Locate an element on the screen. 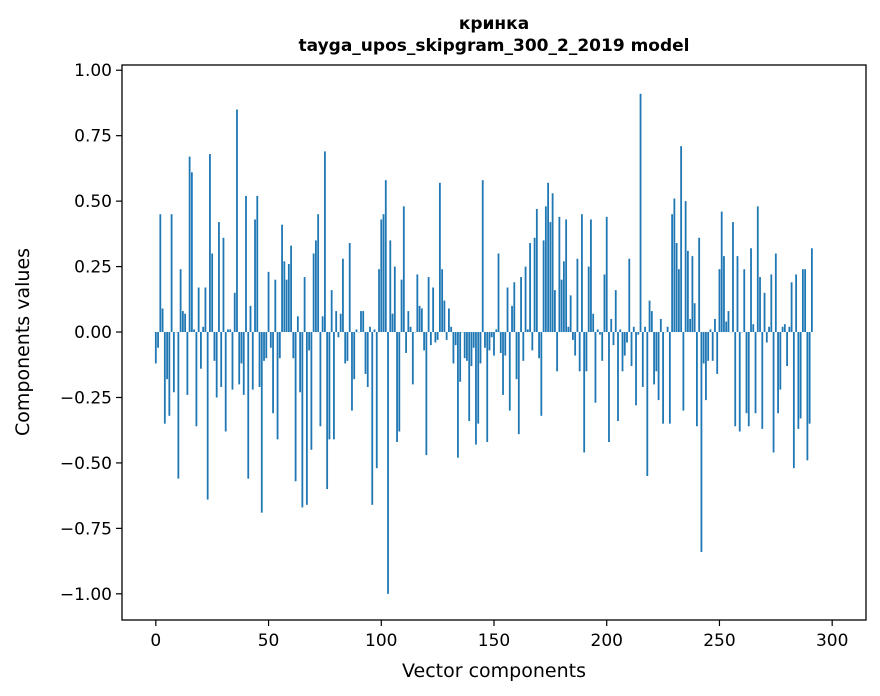  x-axis-label: Vector components is located at coordinates (494, 671).